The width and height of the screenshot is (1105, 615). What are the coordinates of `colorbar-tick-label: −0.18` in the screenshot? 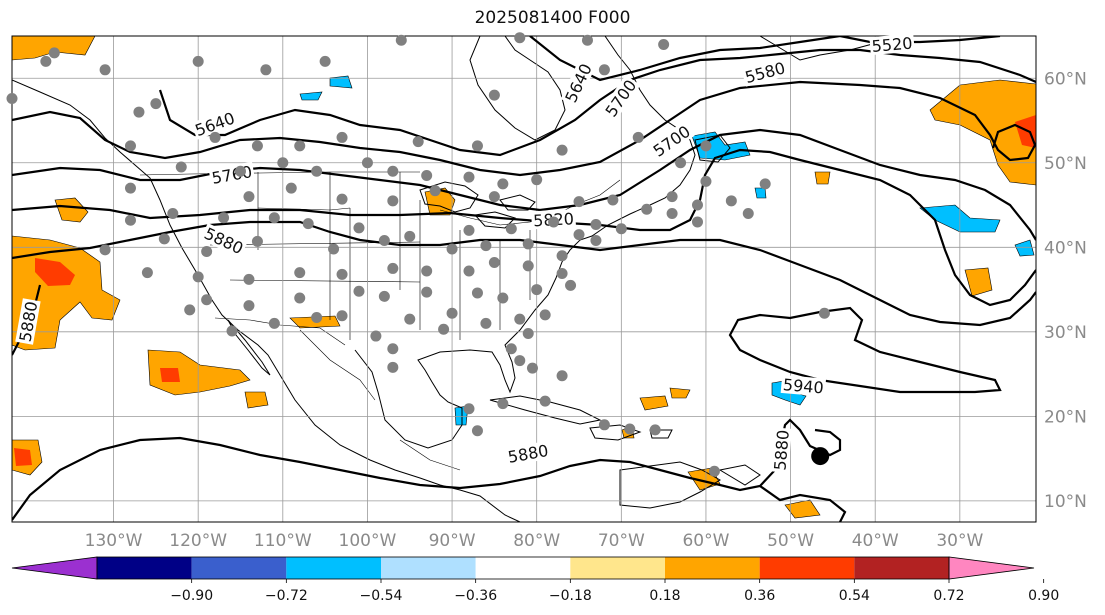 It's located at (570, 596).